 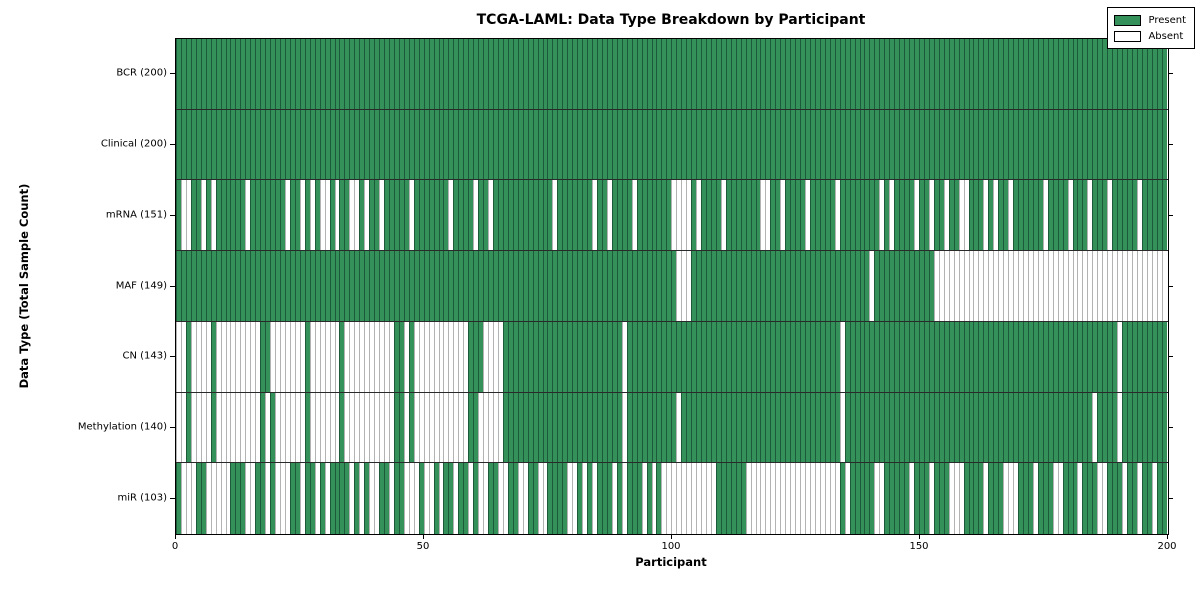 What do you see at coordinates (144, 356) in the screenshot?
I see `y-tick-label-cn: CN (143)` at bounding box center [144, 356].